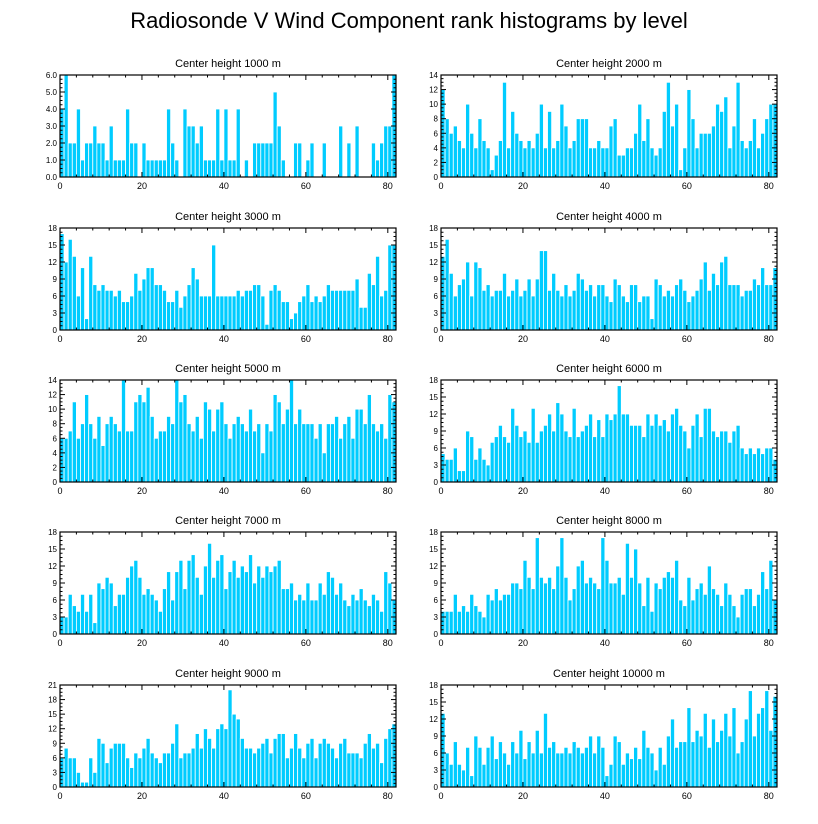 This screenshot has height=824, width=818. I want to click on y-tick-label: 0, so click(55, 482).